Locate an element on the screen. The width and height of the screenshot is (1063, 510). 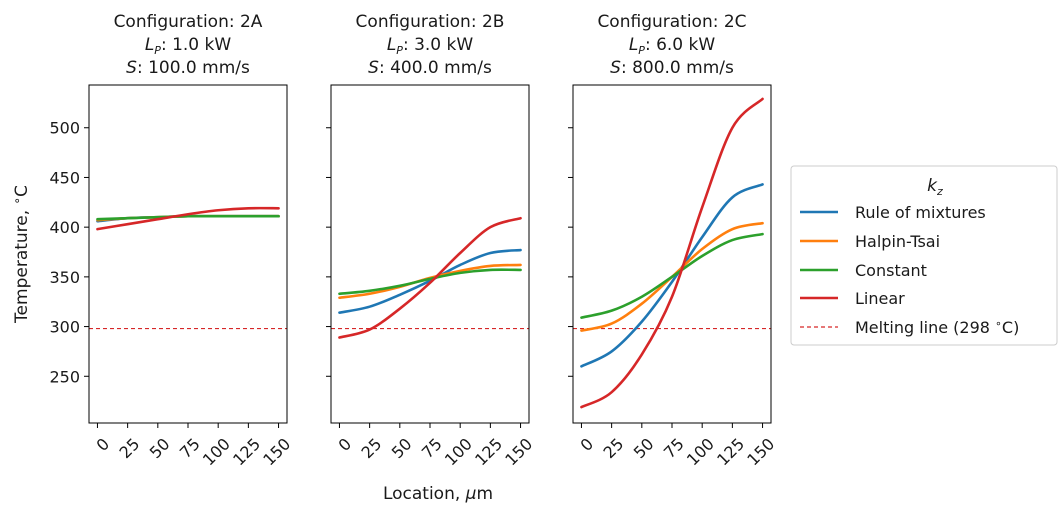
subplot-title-line: S: 800.0 mm/s is located at coordinates (672, 68).